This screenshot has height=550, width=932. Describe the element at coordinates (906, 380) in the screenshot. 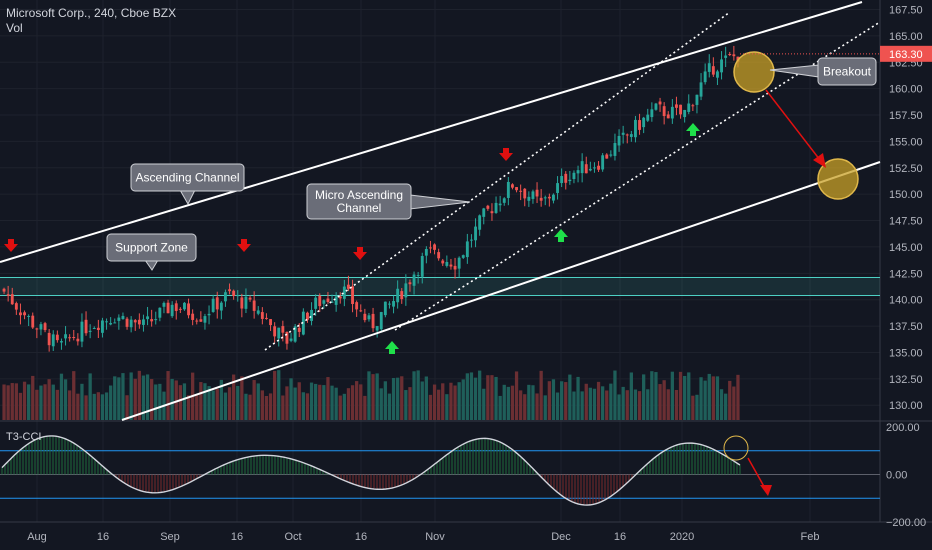

I see `price-tick-label: 132.50` at that location.